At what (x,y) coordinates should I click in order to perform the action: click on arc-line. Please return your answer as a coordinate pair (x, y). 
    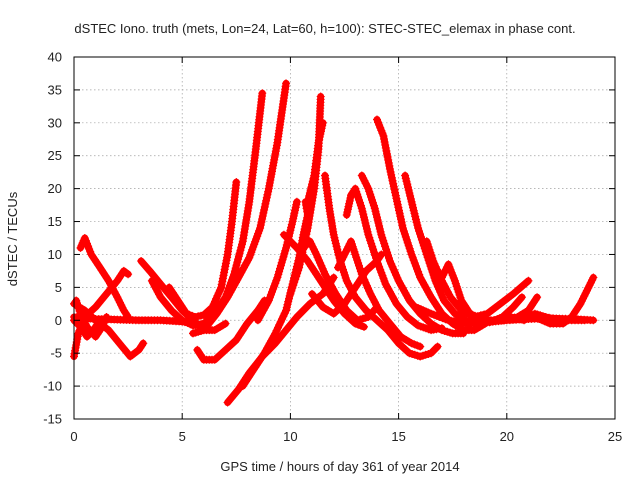
    Looking at the image, I should click on (275, 294).